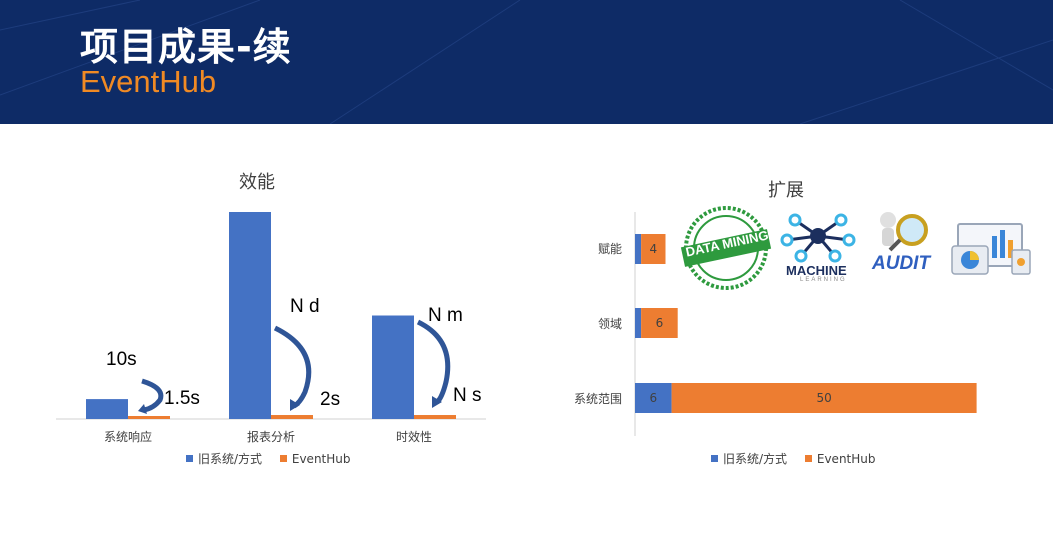 This screenshot has height=542, width=1053. I want to click on machine-learning-icon, so click(818, 238).